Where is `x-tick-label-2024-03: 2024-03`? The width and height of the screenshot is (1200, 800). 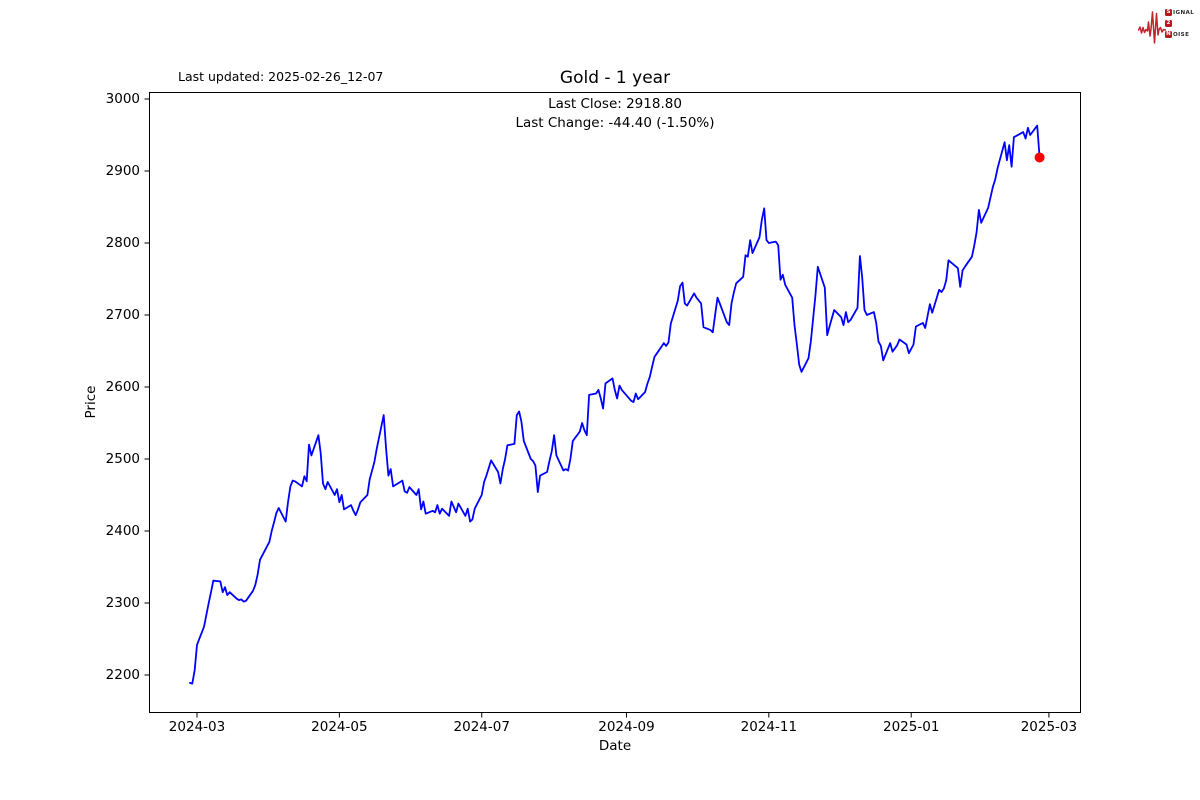
x-tick-label-2024-03: 2024-03 is located at coordinates (197, 727).